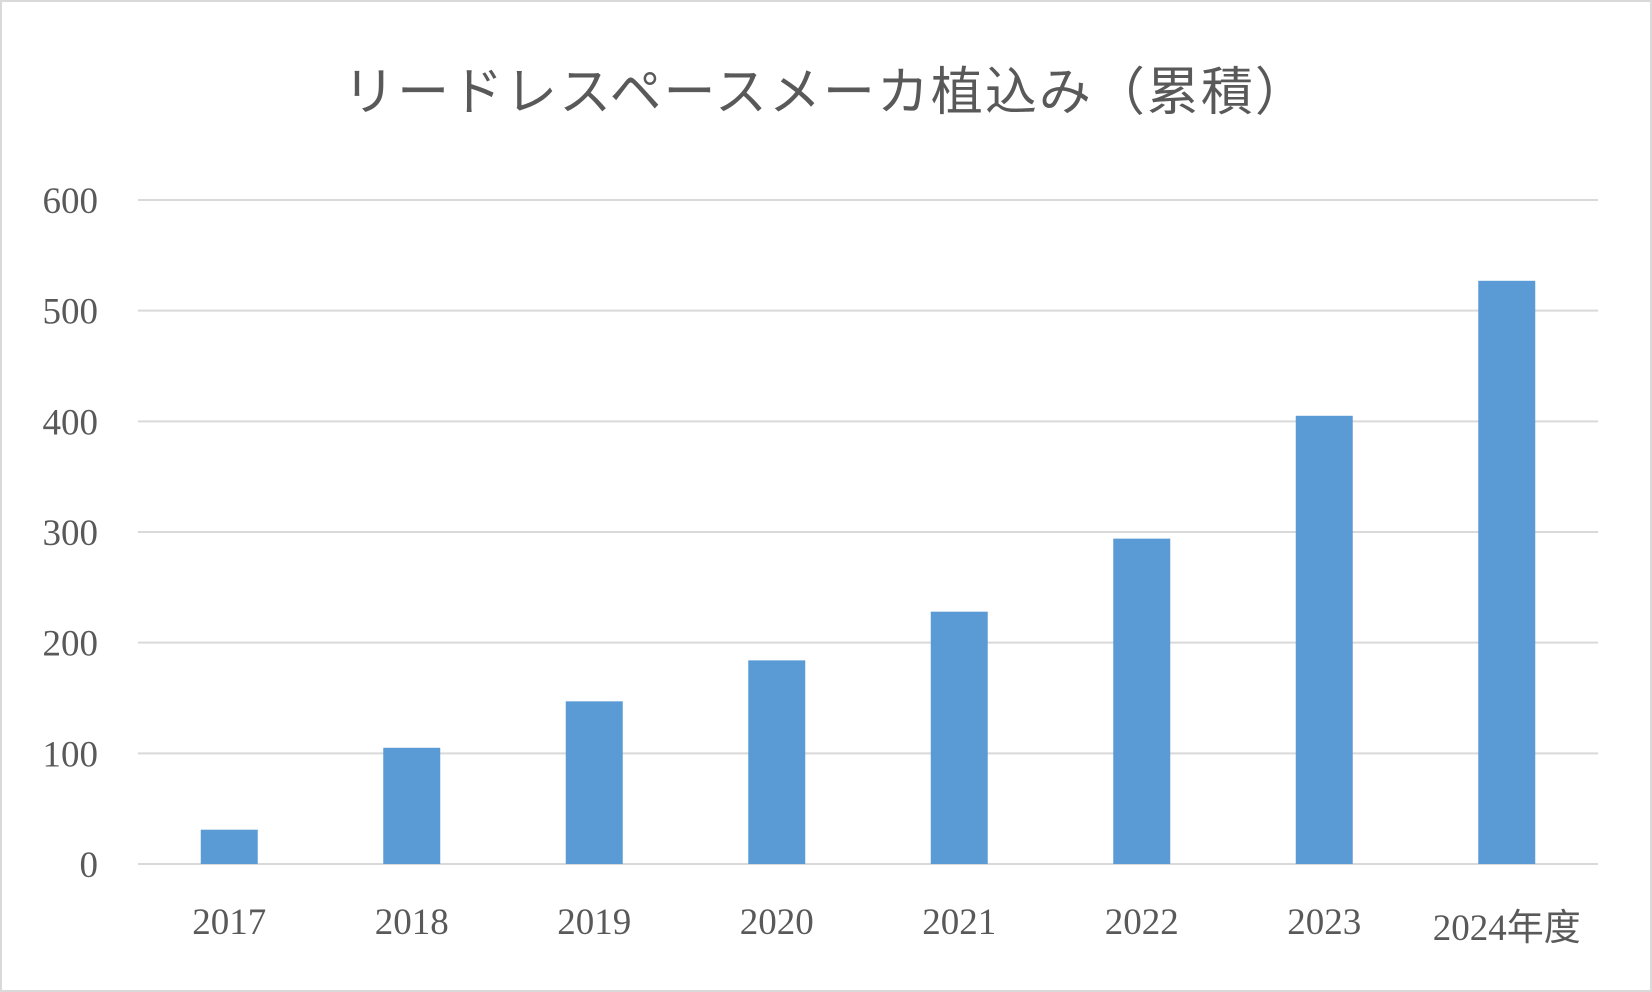 The image size is (1652, 992). What do you see at coordinates (1507, 928) in the screenshot?
I see `x-category-label: 2024年度` at bounding box center [1507, 928].